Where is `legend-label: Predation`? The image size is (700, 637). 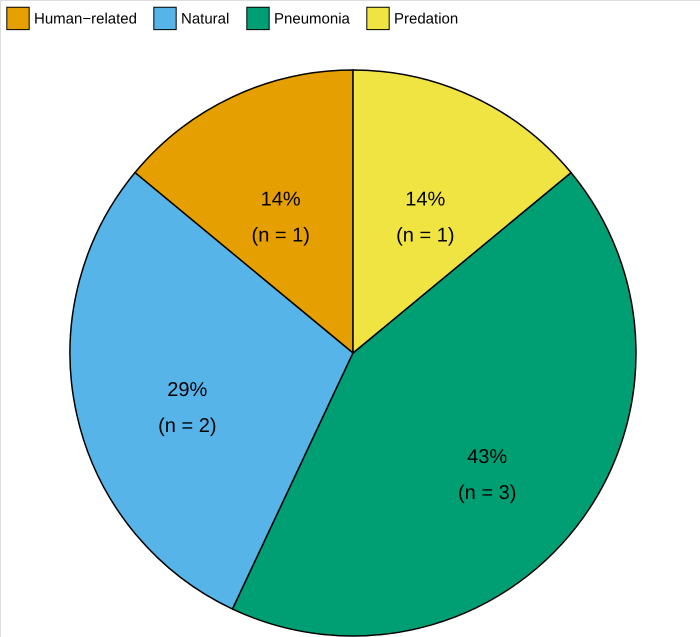 legend-label: Predation is located at coordinates (426, 19).